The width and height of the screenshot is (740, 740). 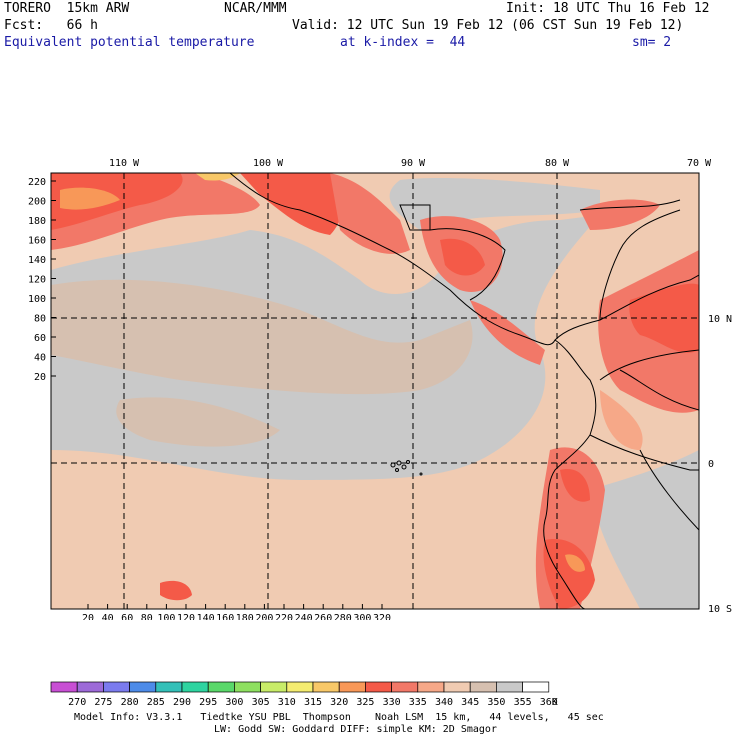 I want to click on x-tick-label: 300, so click(x=362, y=616).